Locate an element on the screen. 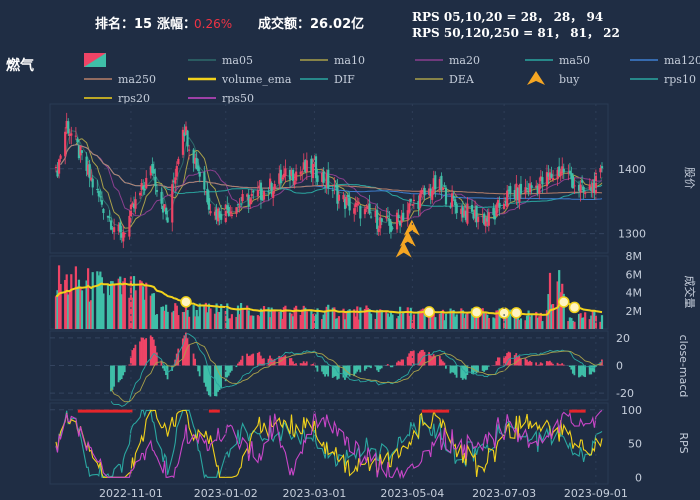  ma20-line is located at coordinates (331, 181).